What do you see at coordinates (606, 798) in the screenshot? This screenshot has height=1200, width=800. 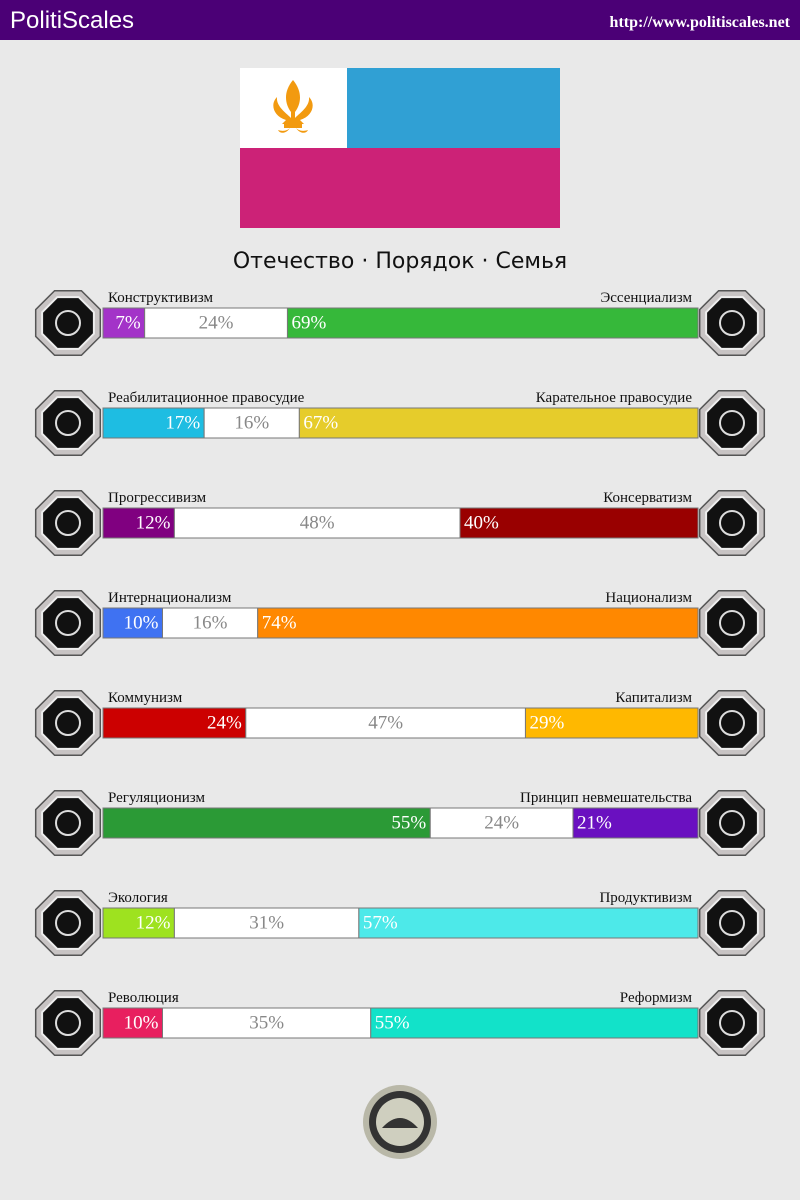 I see `right-label: Принцип невмешательства` at bounding box center [606, 798].